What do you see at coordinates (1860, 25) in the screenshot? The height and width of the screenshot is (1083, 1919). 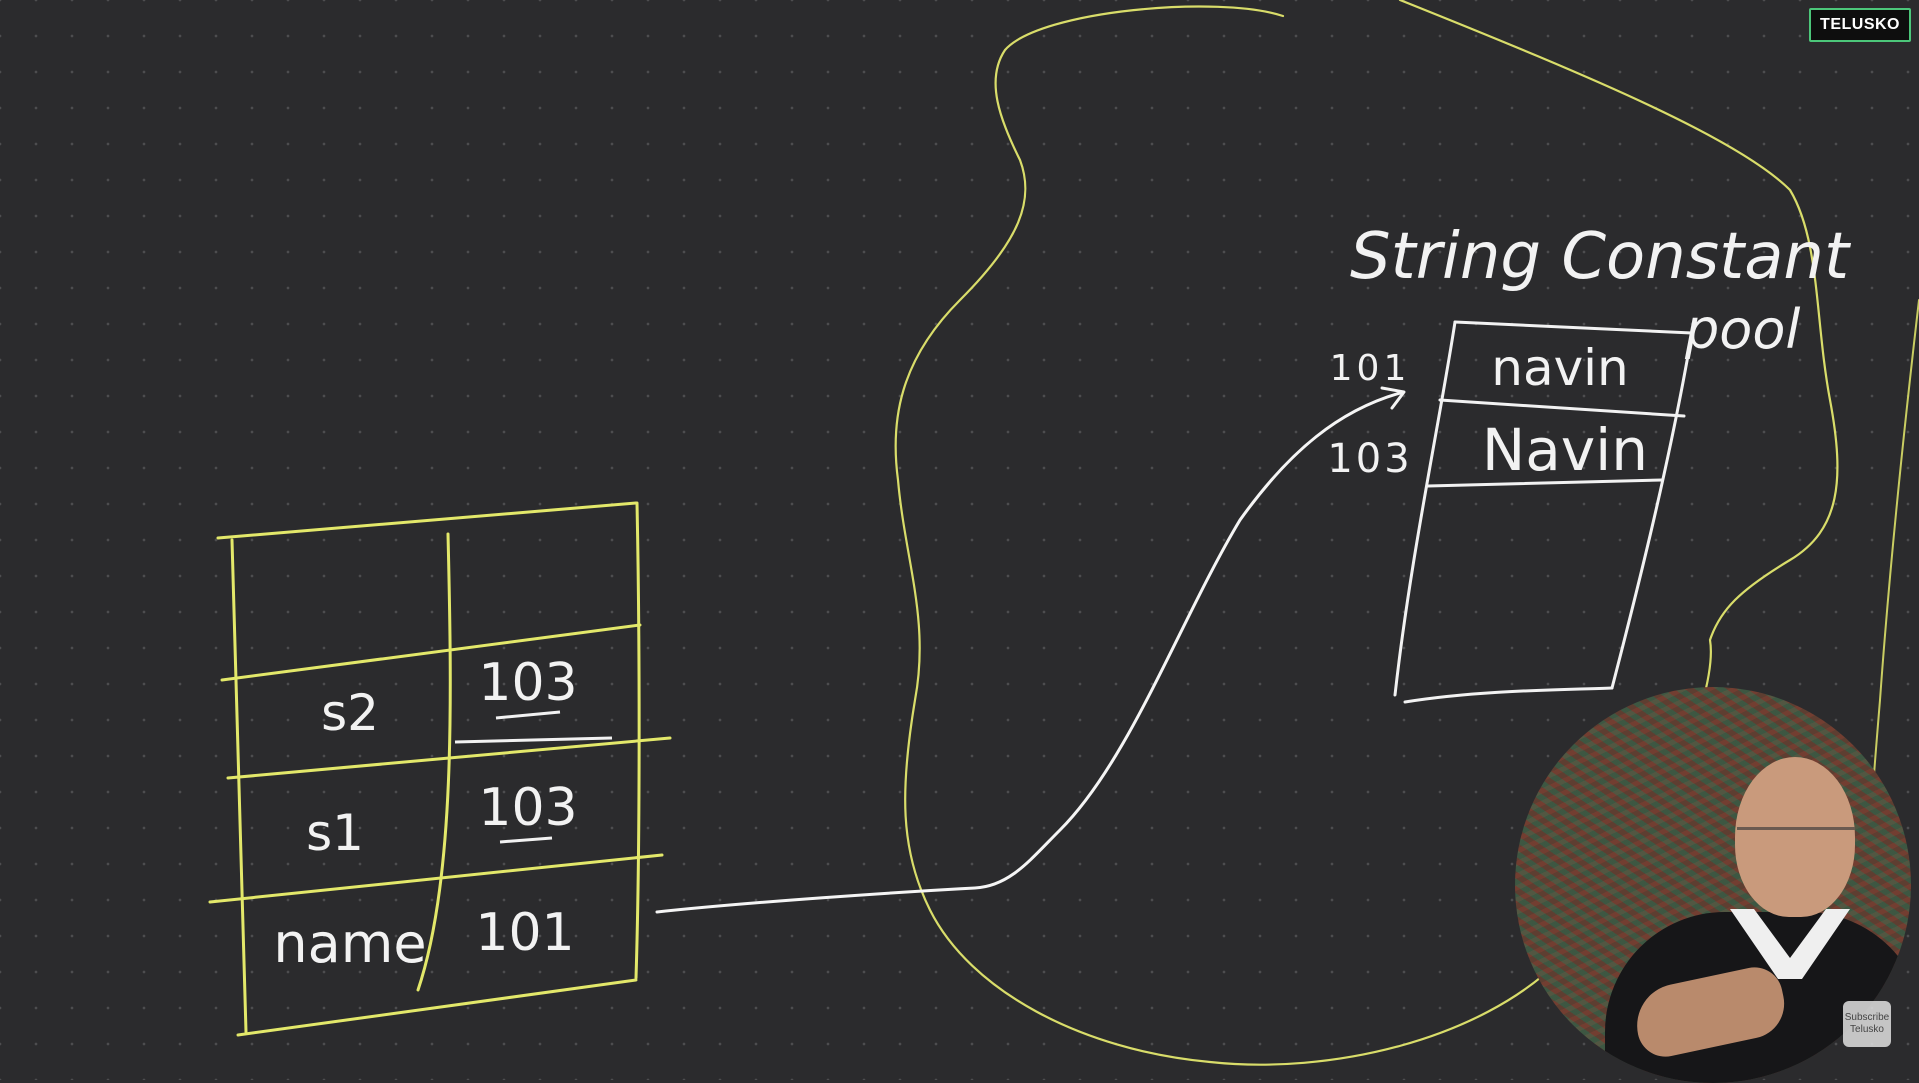 I see `telusko-logo: TELUSKO` at bounding box center [1860, 25].